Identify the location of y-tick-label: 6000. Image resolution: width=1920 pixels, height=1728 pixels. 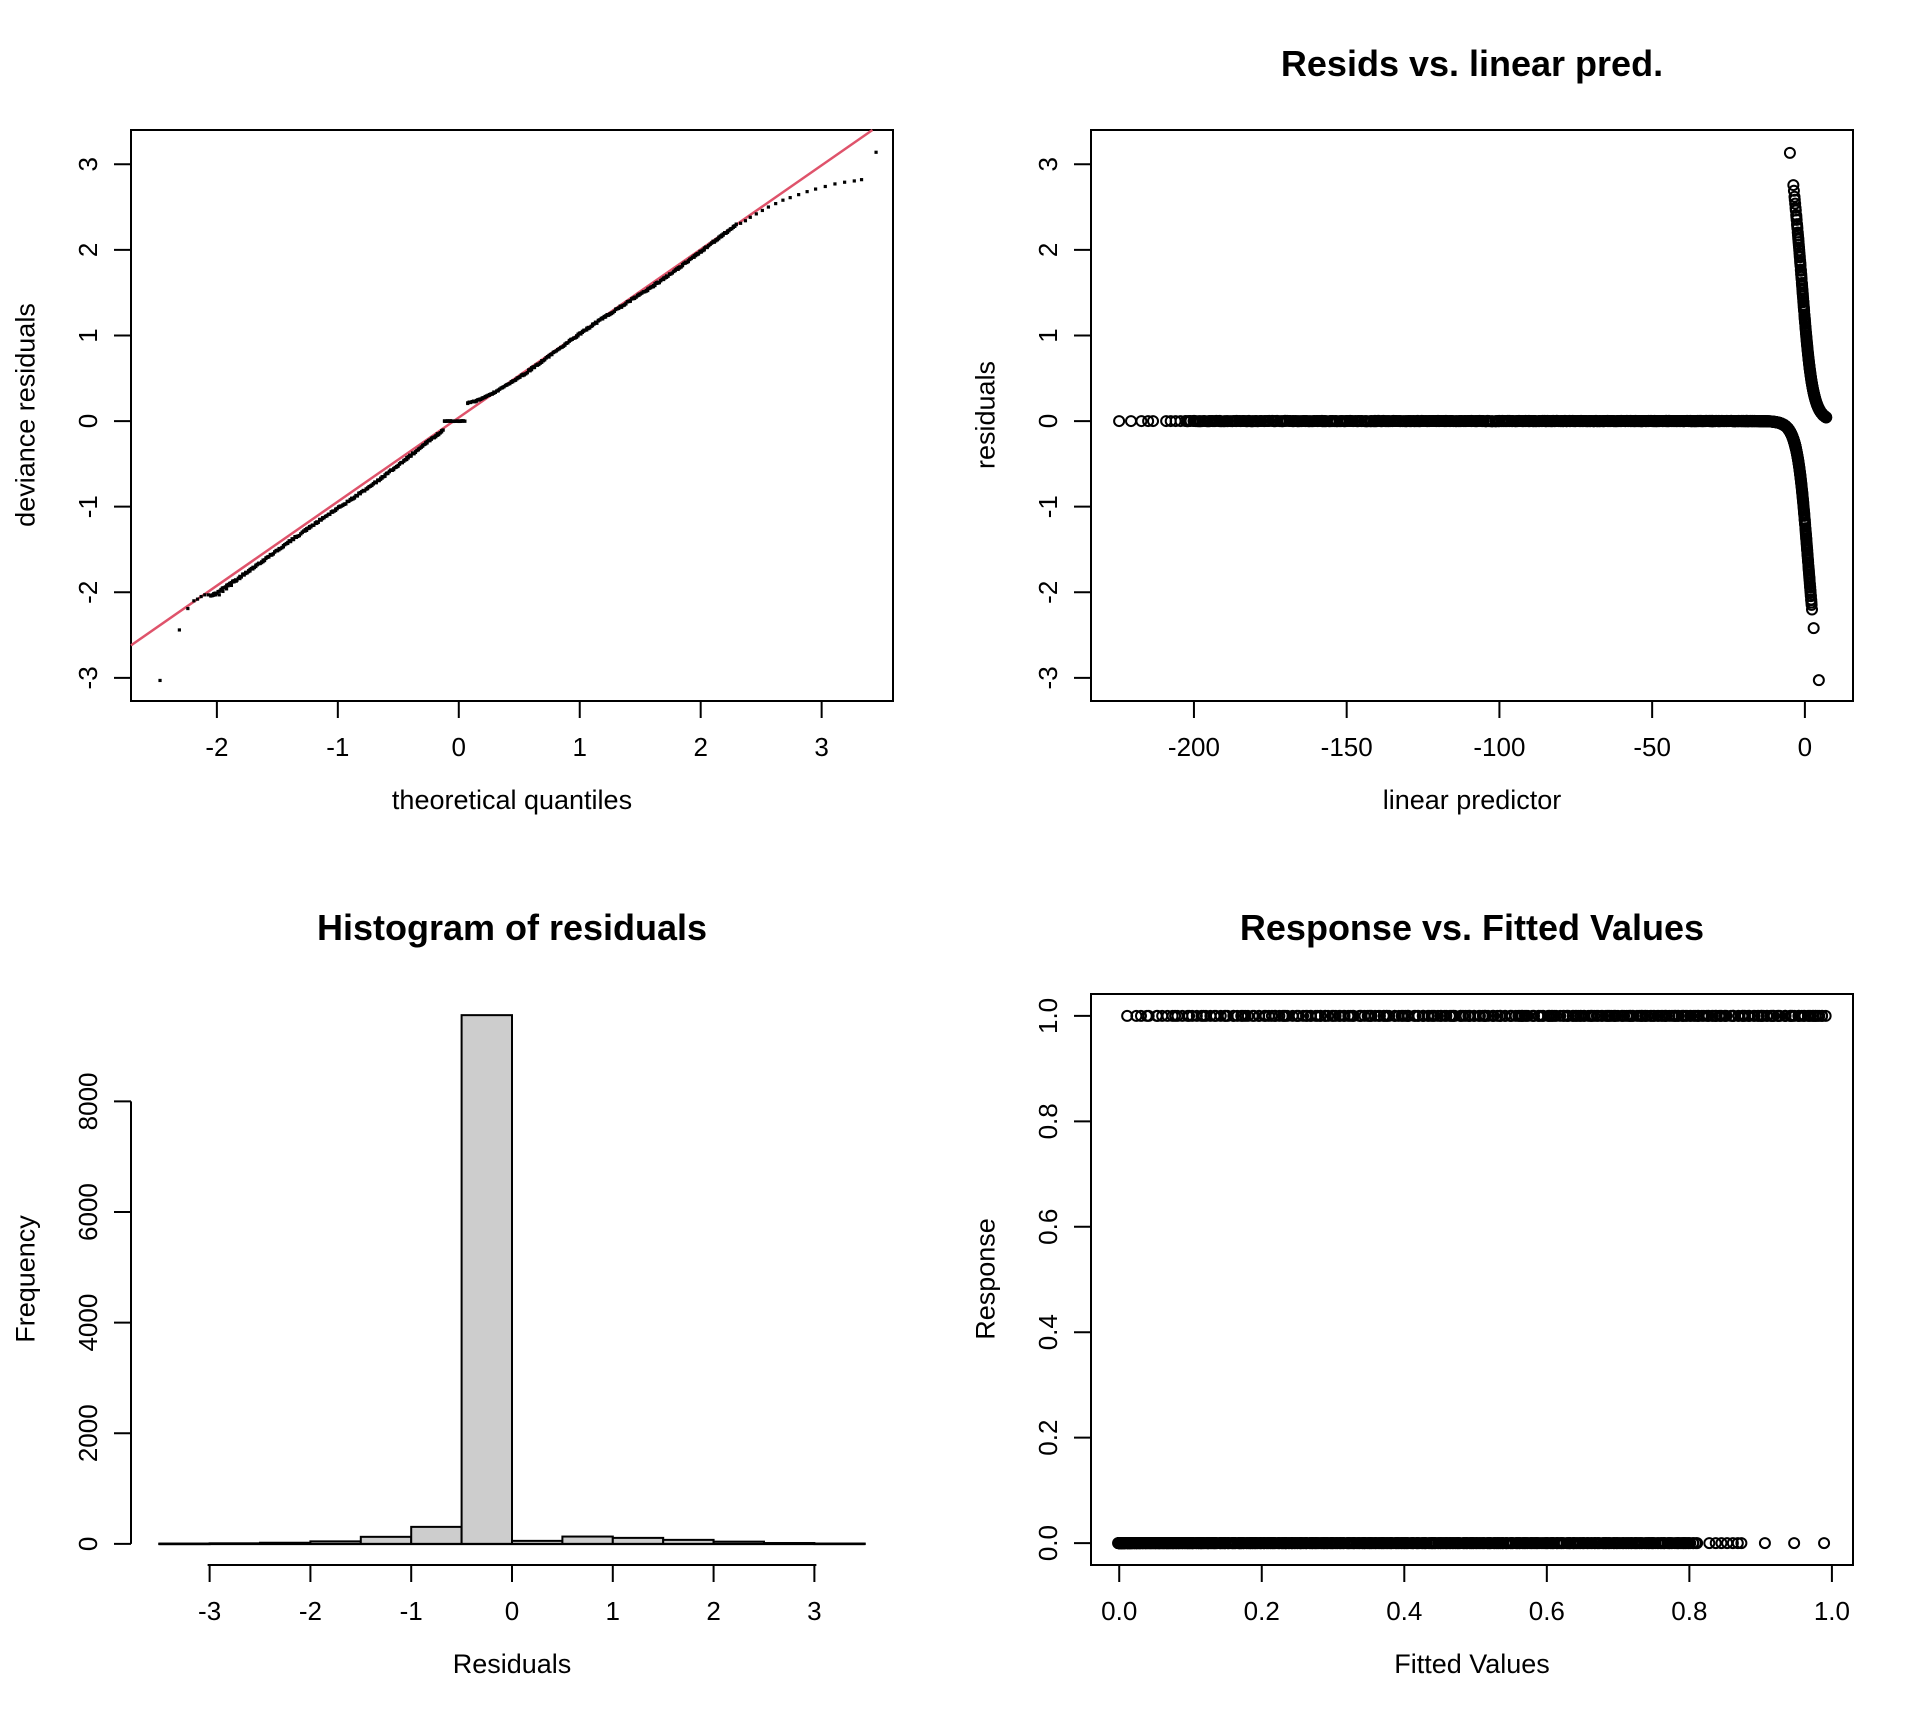
(88, 1212).